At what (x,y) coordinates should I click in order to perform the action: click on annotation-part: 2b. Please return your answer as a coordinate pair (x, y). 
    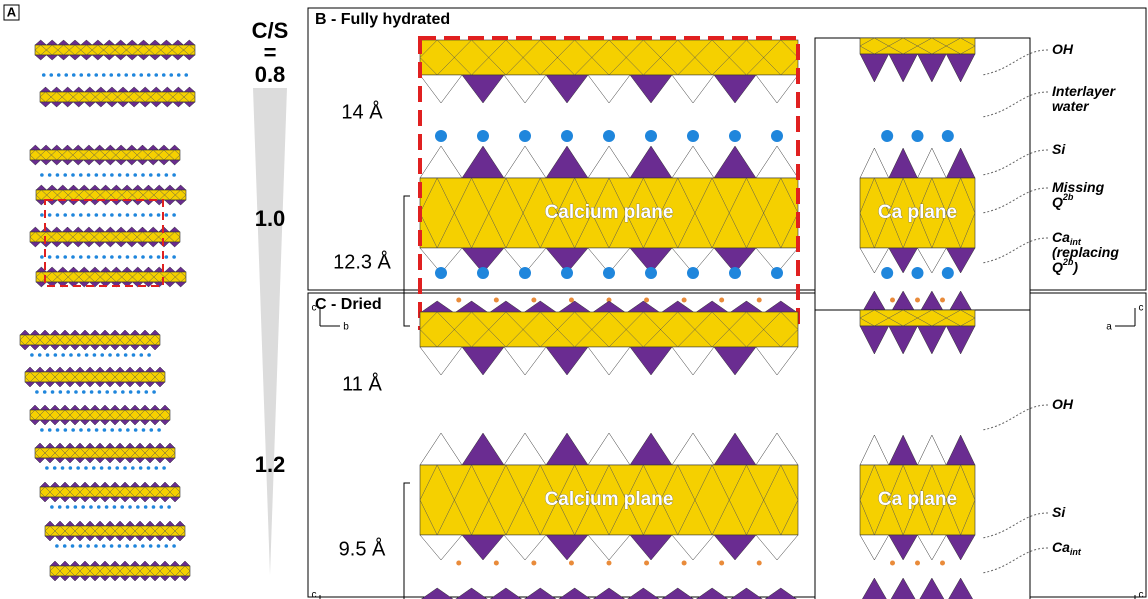
    Looking at the image, I should click on (1068, 197).